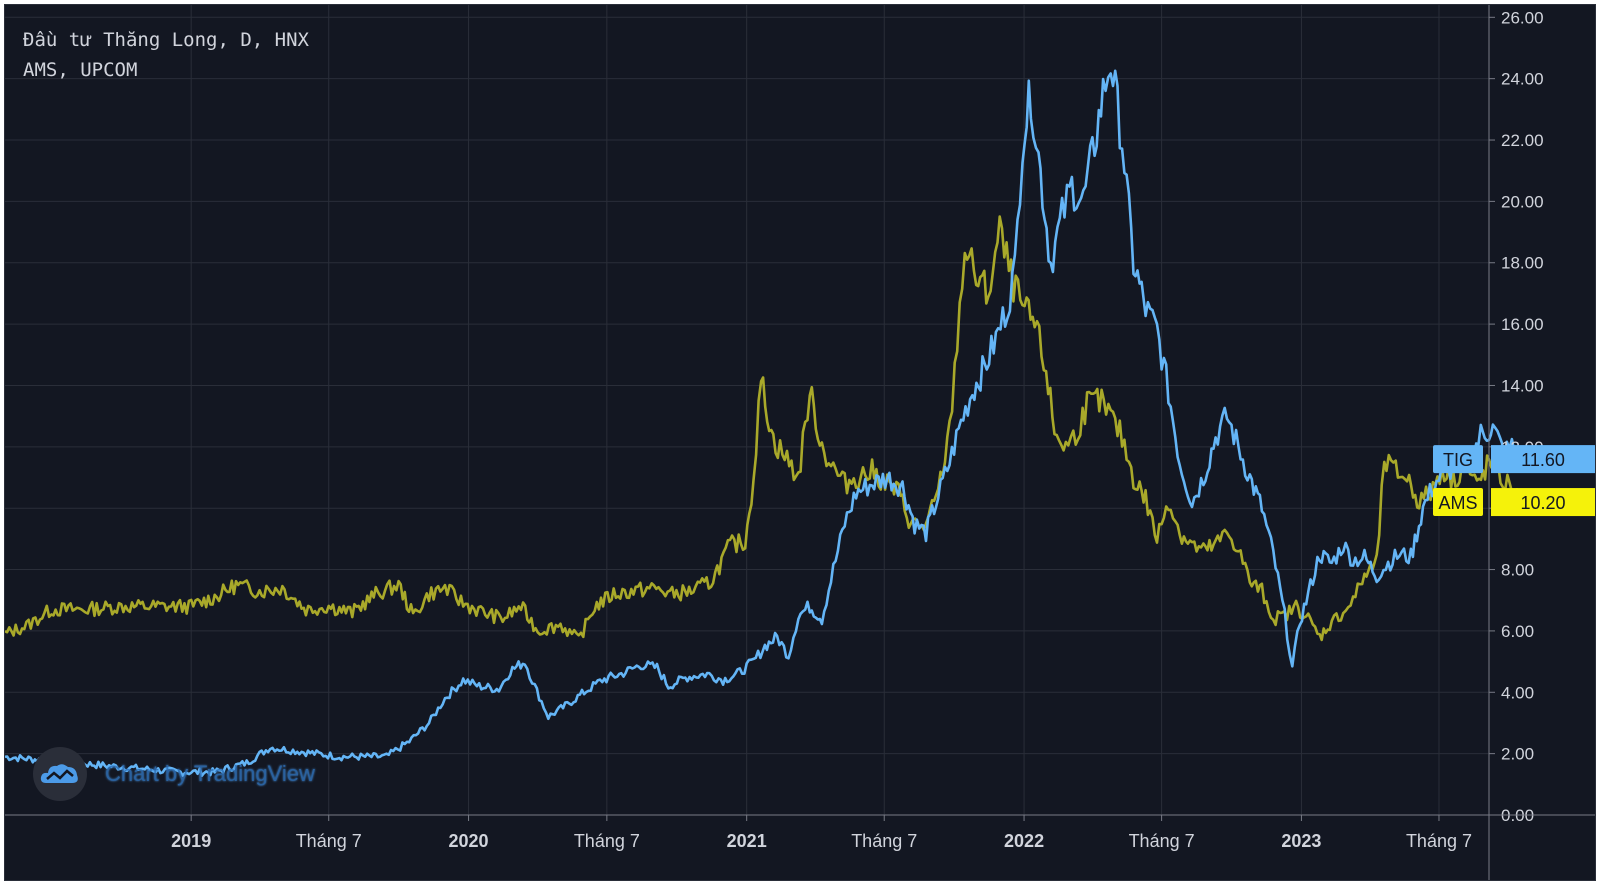 Image resolution: width=1600 pixels, height=885 pixels. What do you see at coordinates (747, 841) in the screenshot?
I see `x-tick-label: 2021` at bounding box center [747, 841].